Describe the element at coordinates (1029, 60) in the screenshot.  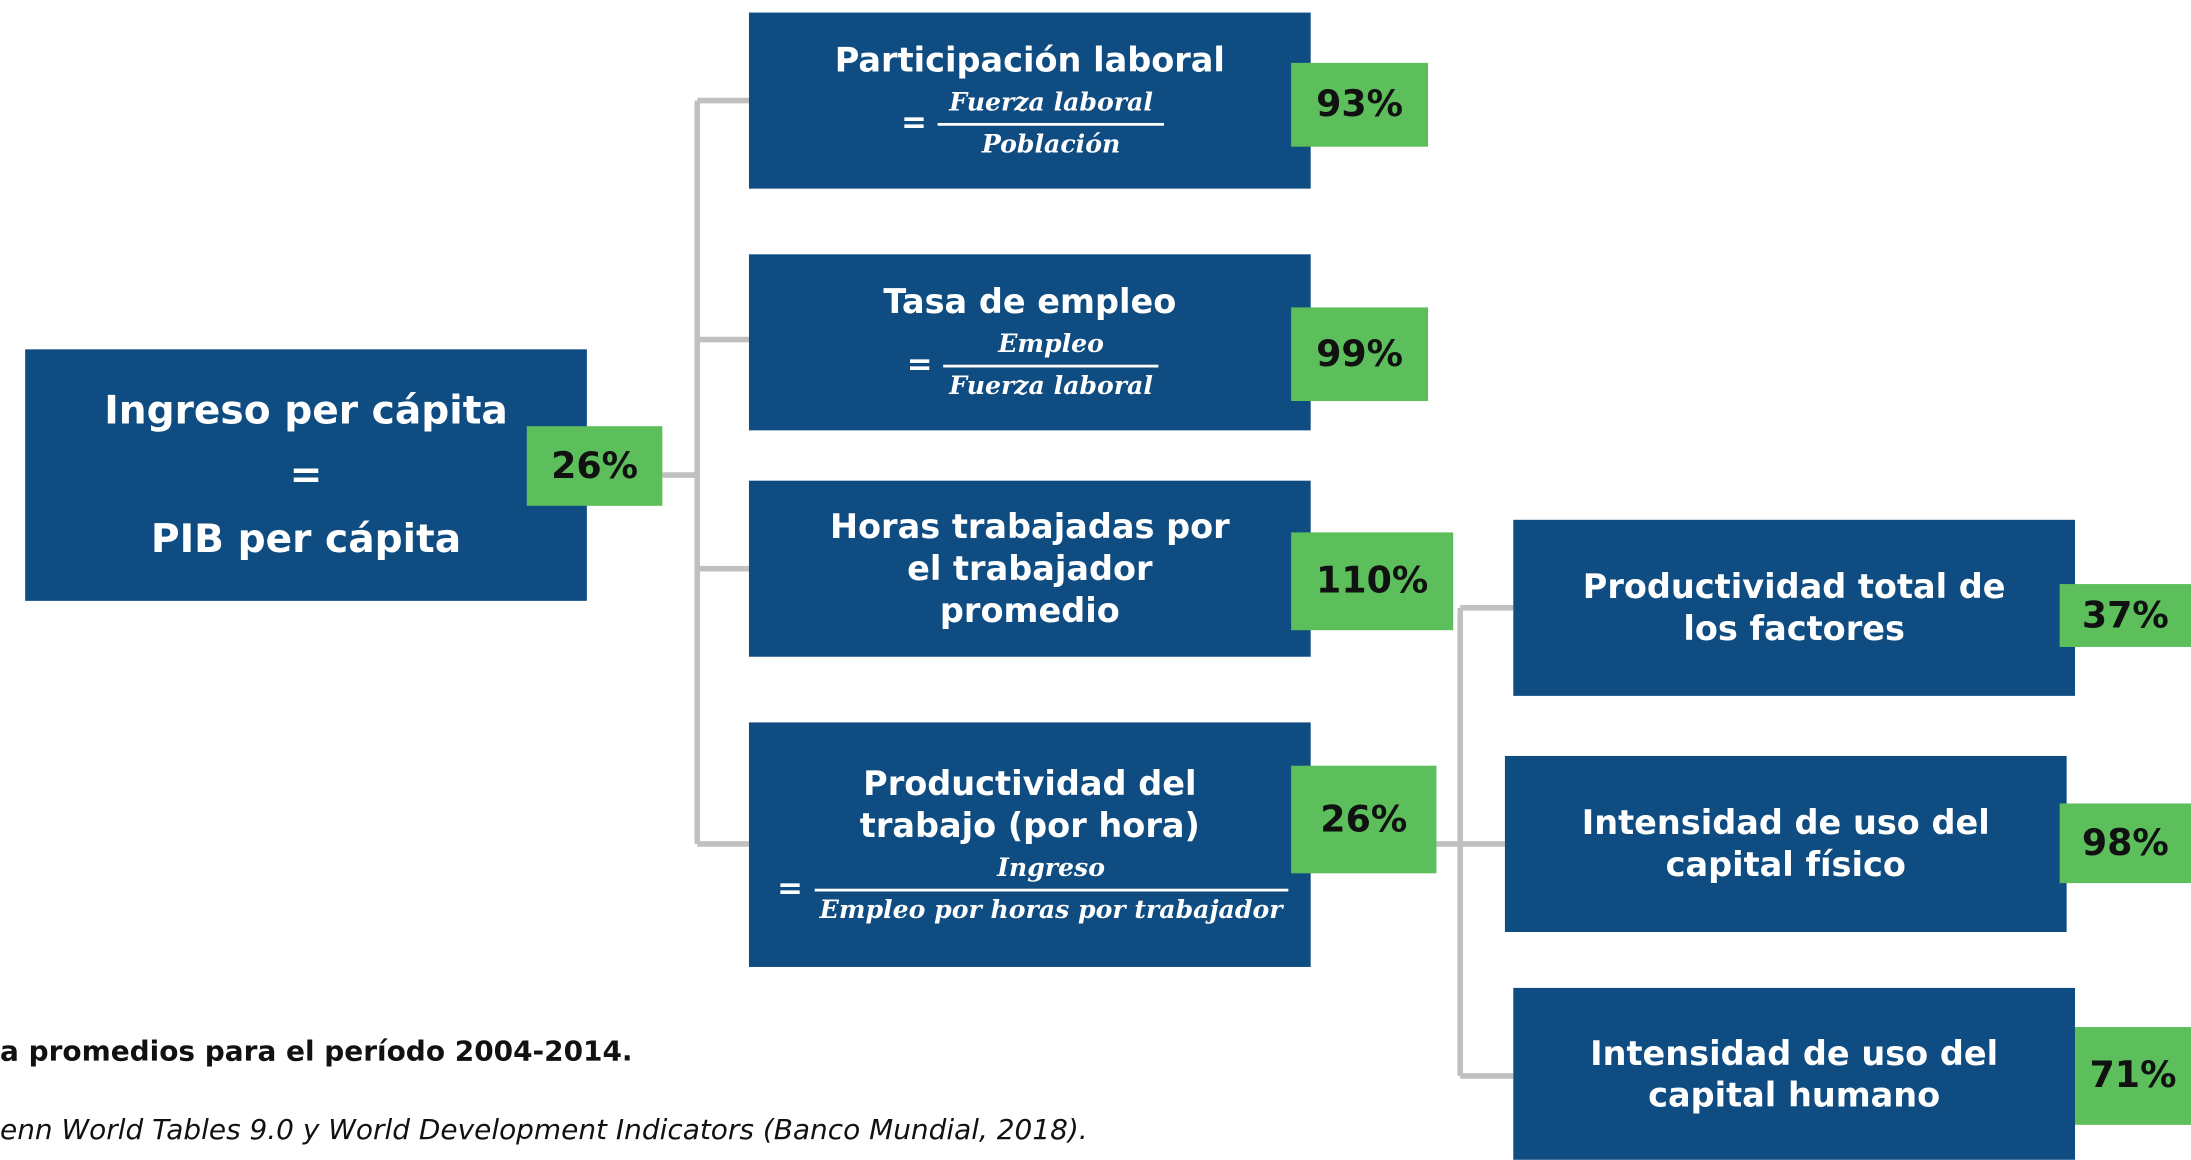
I see `node-title: Participación laboral` at that location.